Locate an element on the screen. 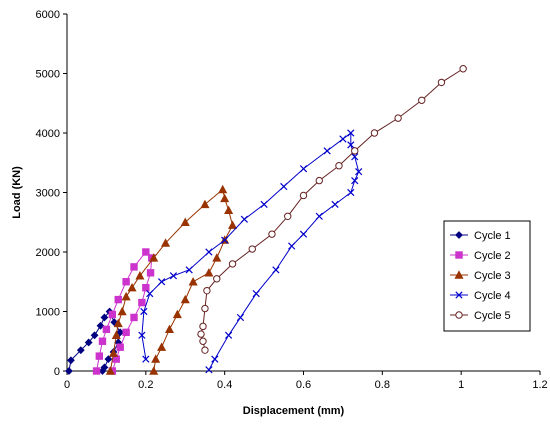 This screenshot has height=426, width=550. x-axis-label: Displacement (mm) is located at coordinates (294, 411).